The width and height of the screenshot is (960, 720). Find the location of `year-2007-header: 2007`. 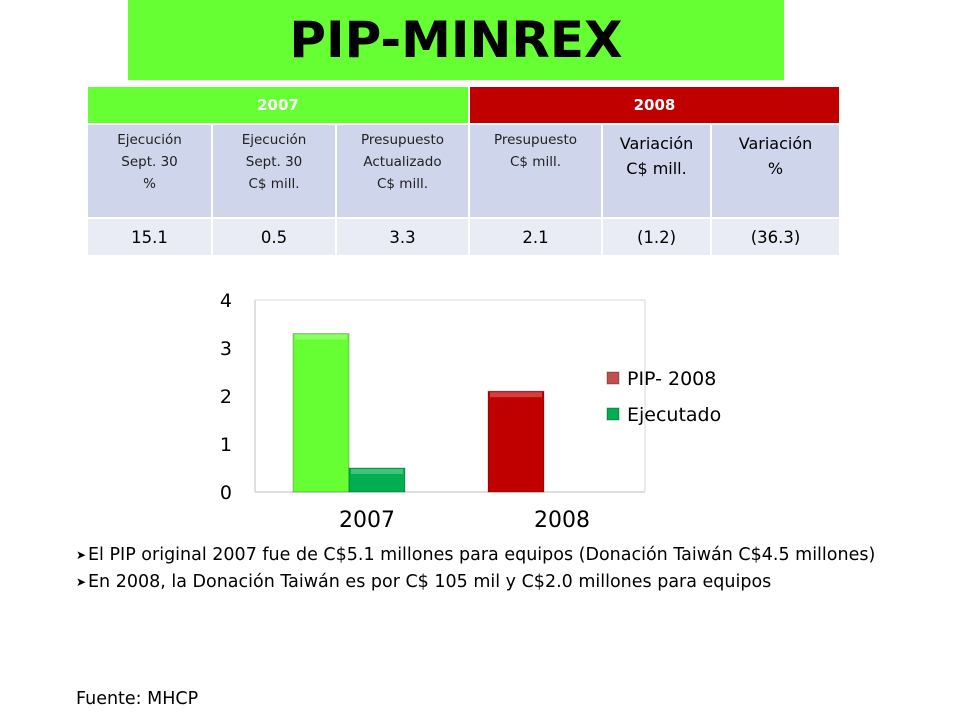

year-2007-header: 2007 is located at coordinates (279, 106).